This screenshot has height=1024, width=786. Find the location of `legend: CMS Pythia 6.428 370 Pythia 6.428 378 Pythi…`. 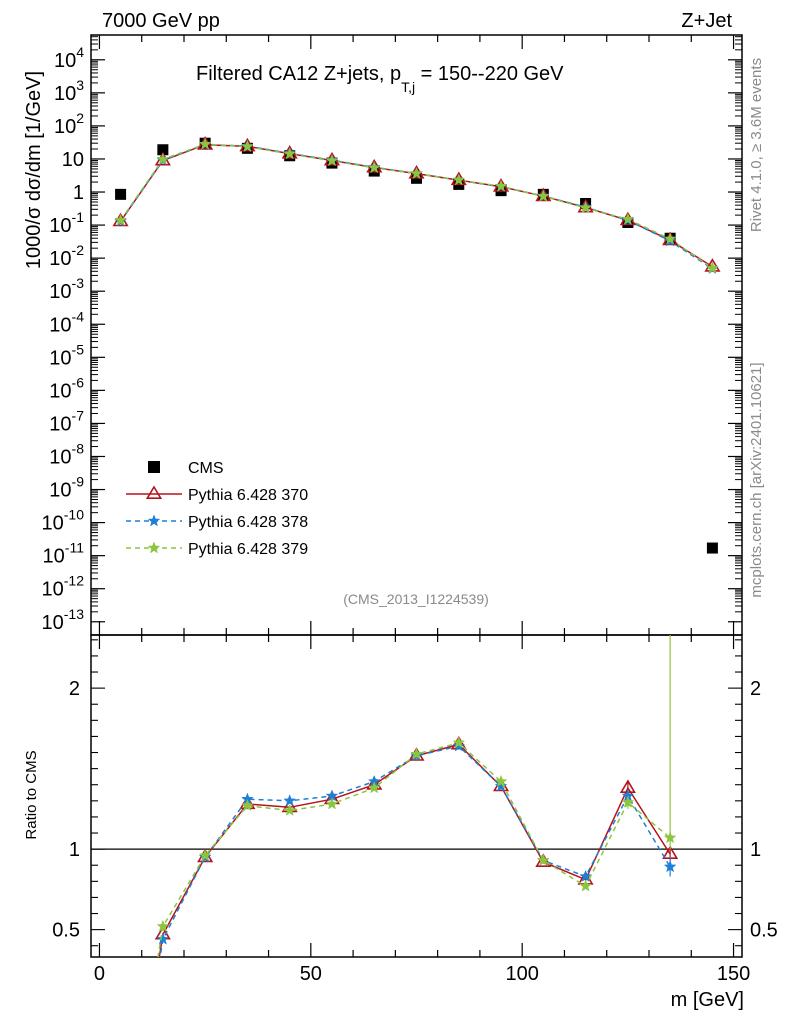

legend: CMS Pythia 6.428 370 Pythia 6.428 378 Pythi… is located at coordinates (217, 509).